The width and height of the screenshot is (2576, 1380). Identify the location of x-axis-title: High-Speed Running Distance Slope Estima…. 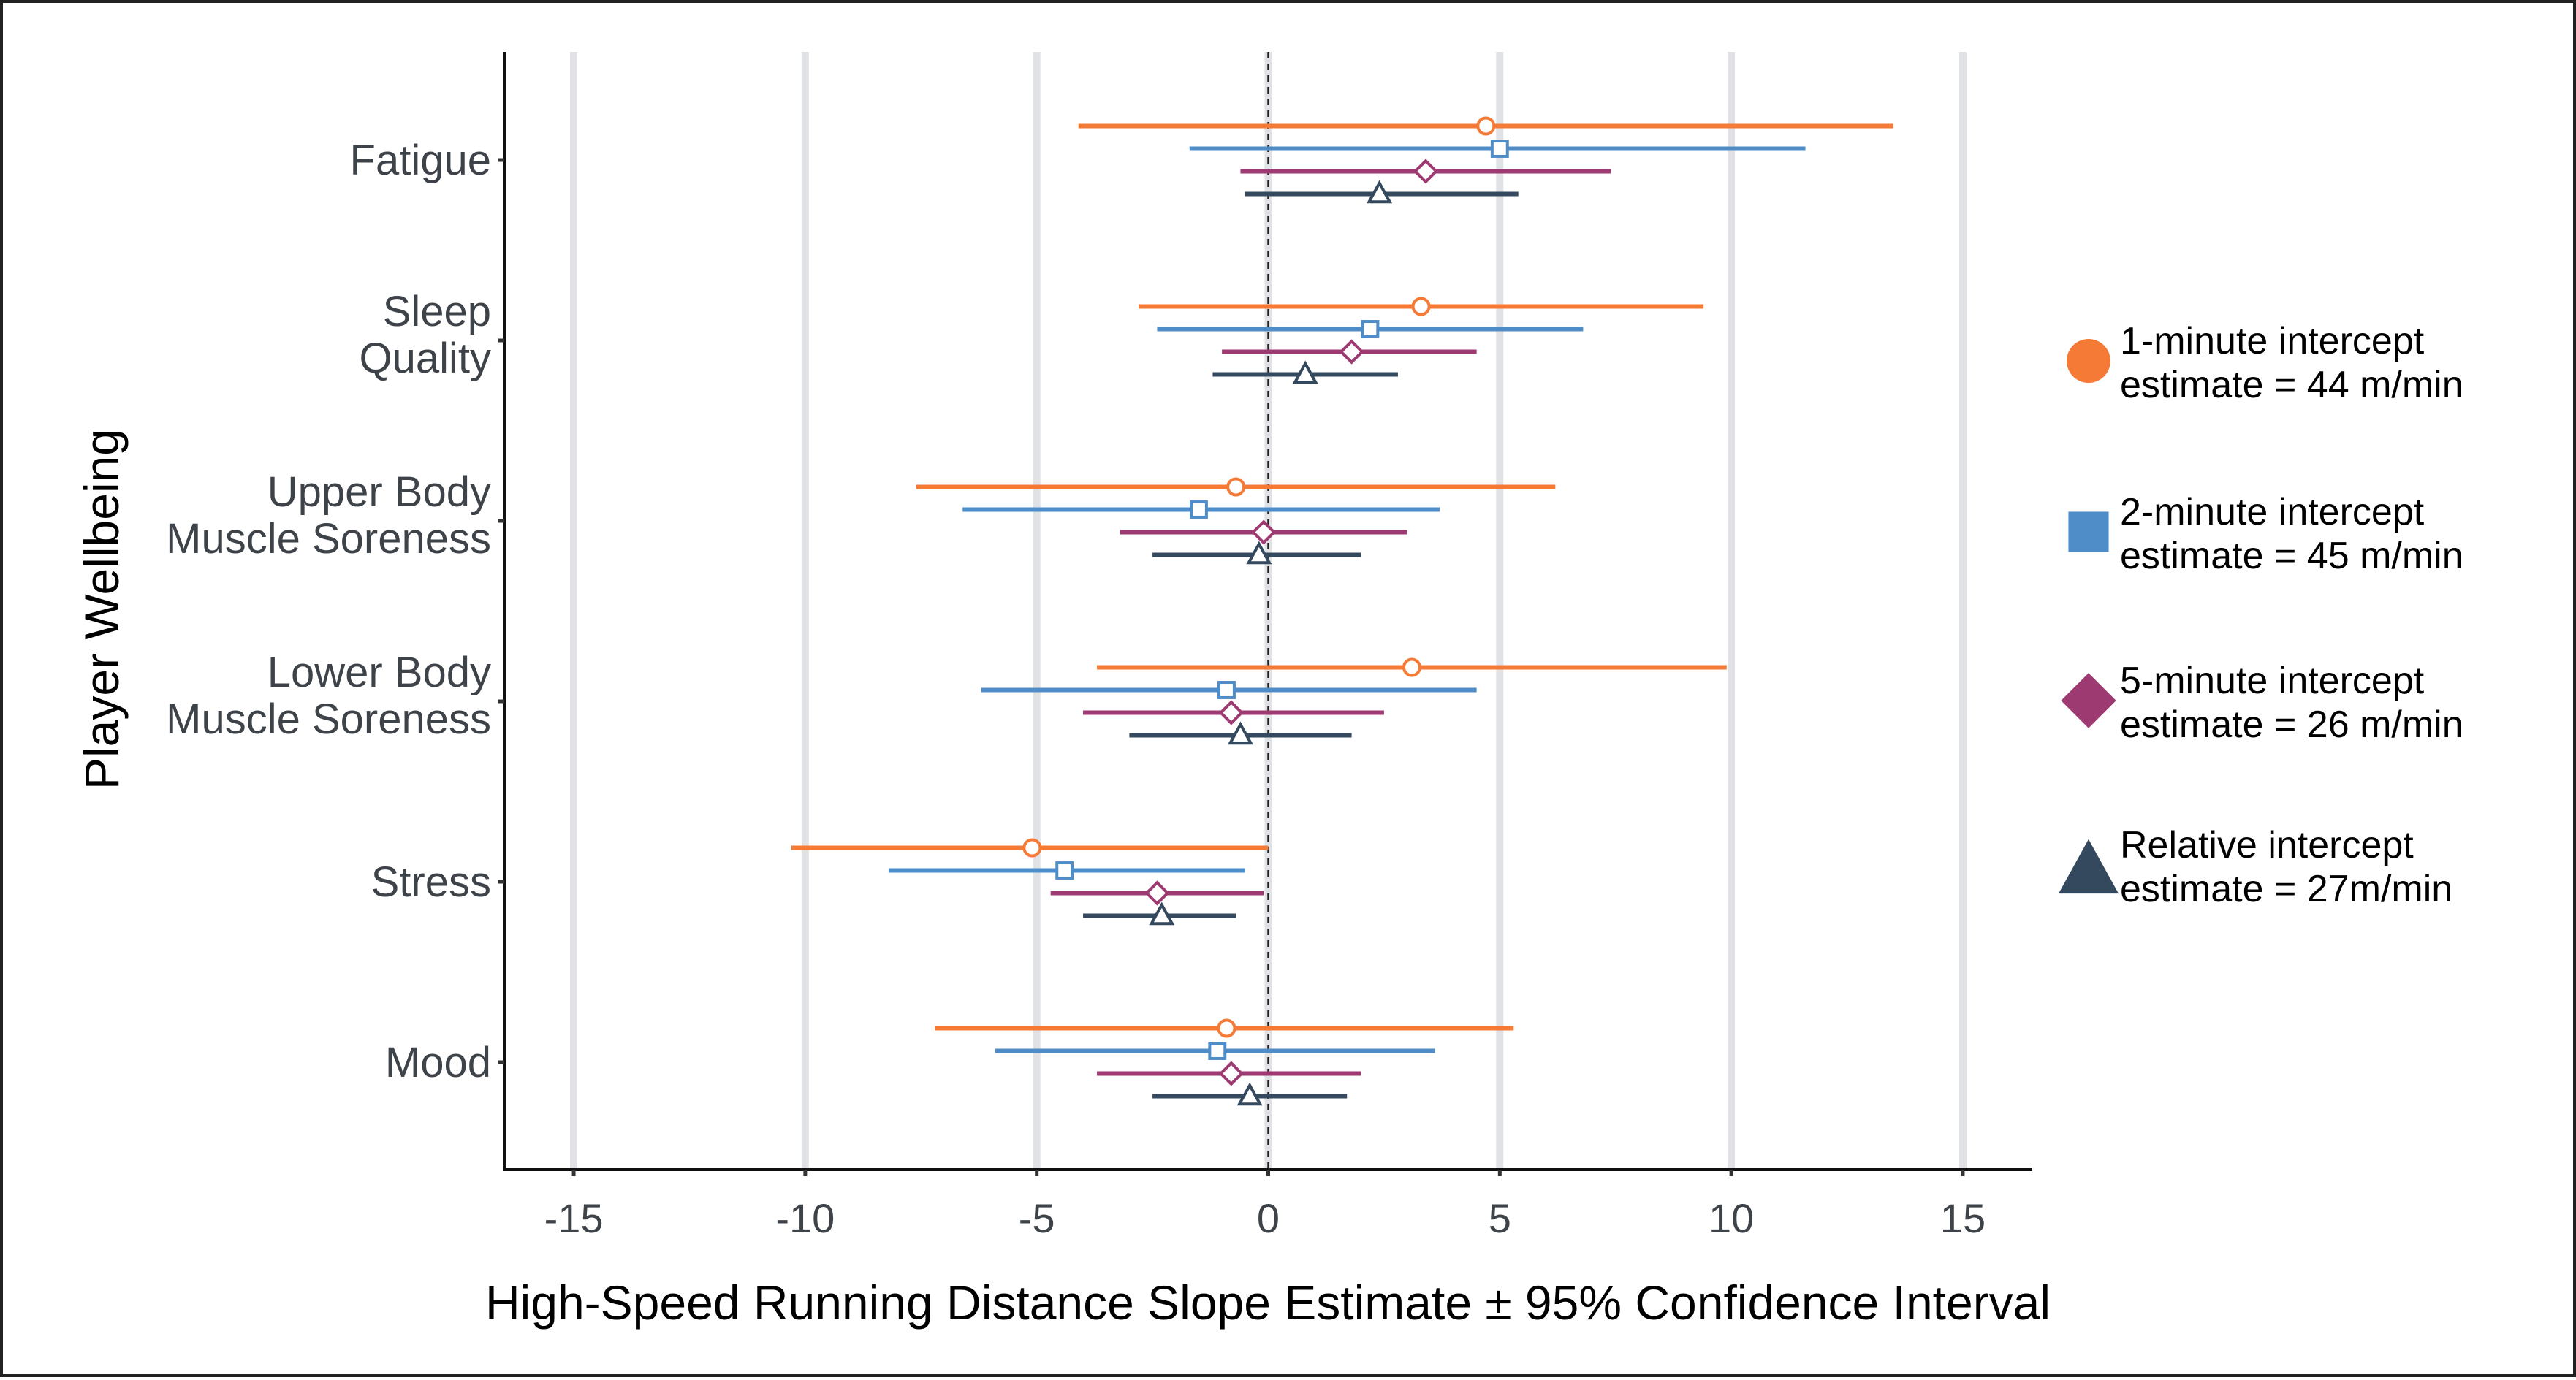
(1268, 1303).